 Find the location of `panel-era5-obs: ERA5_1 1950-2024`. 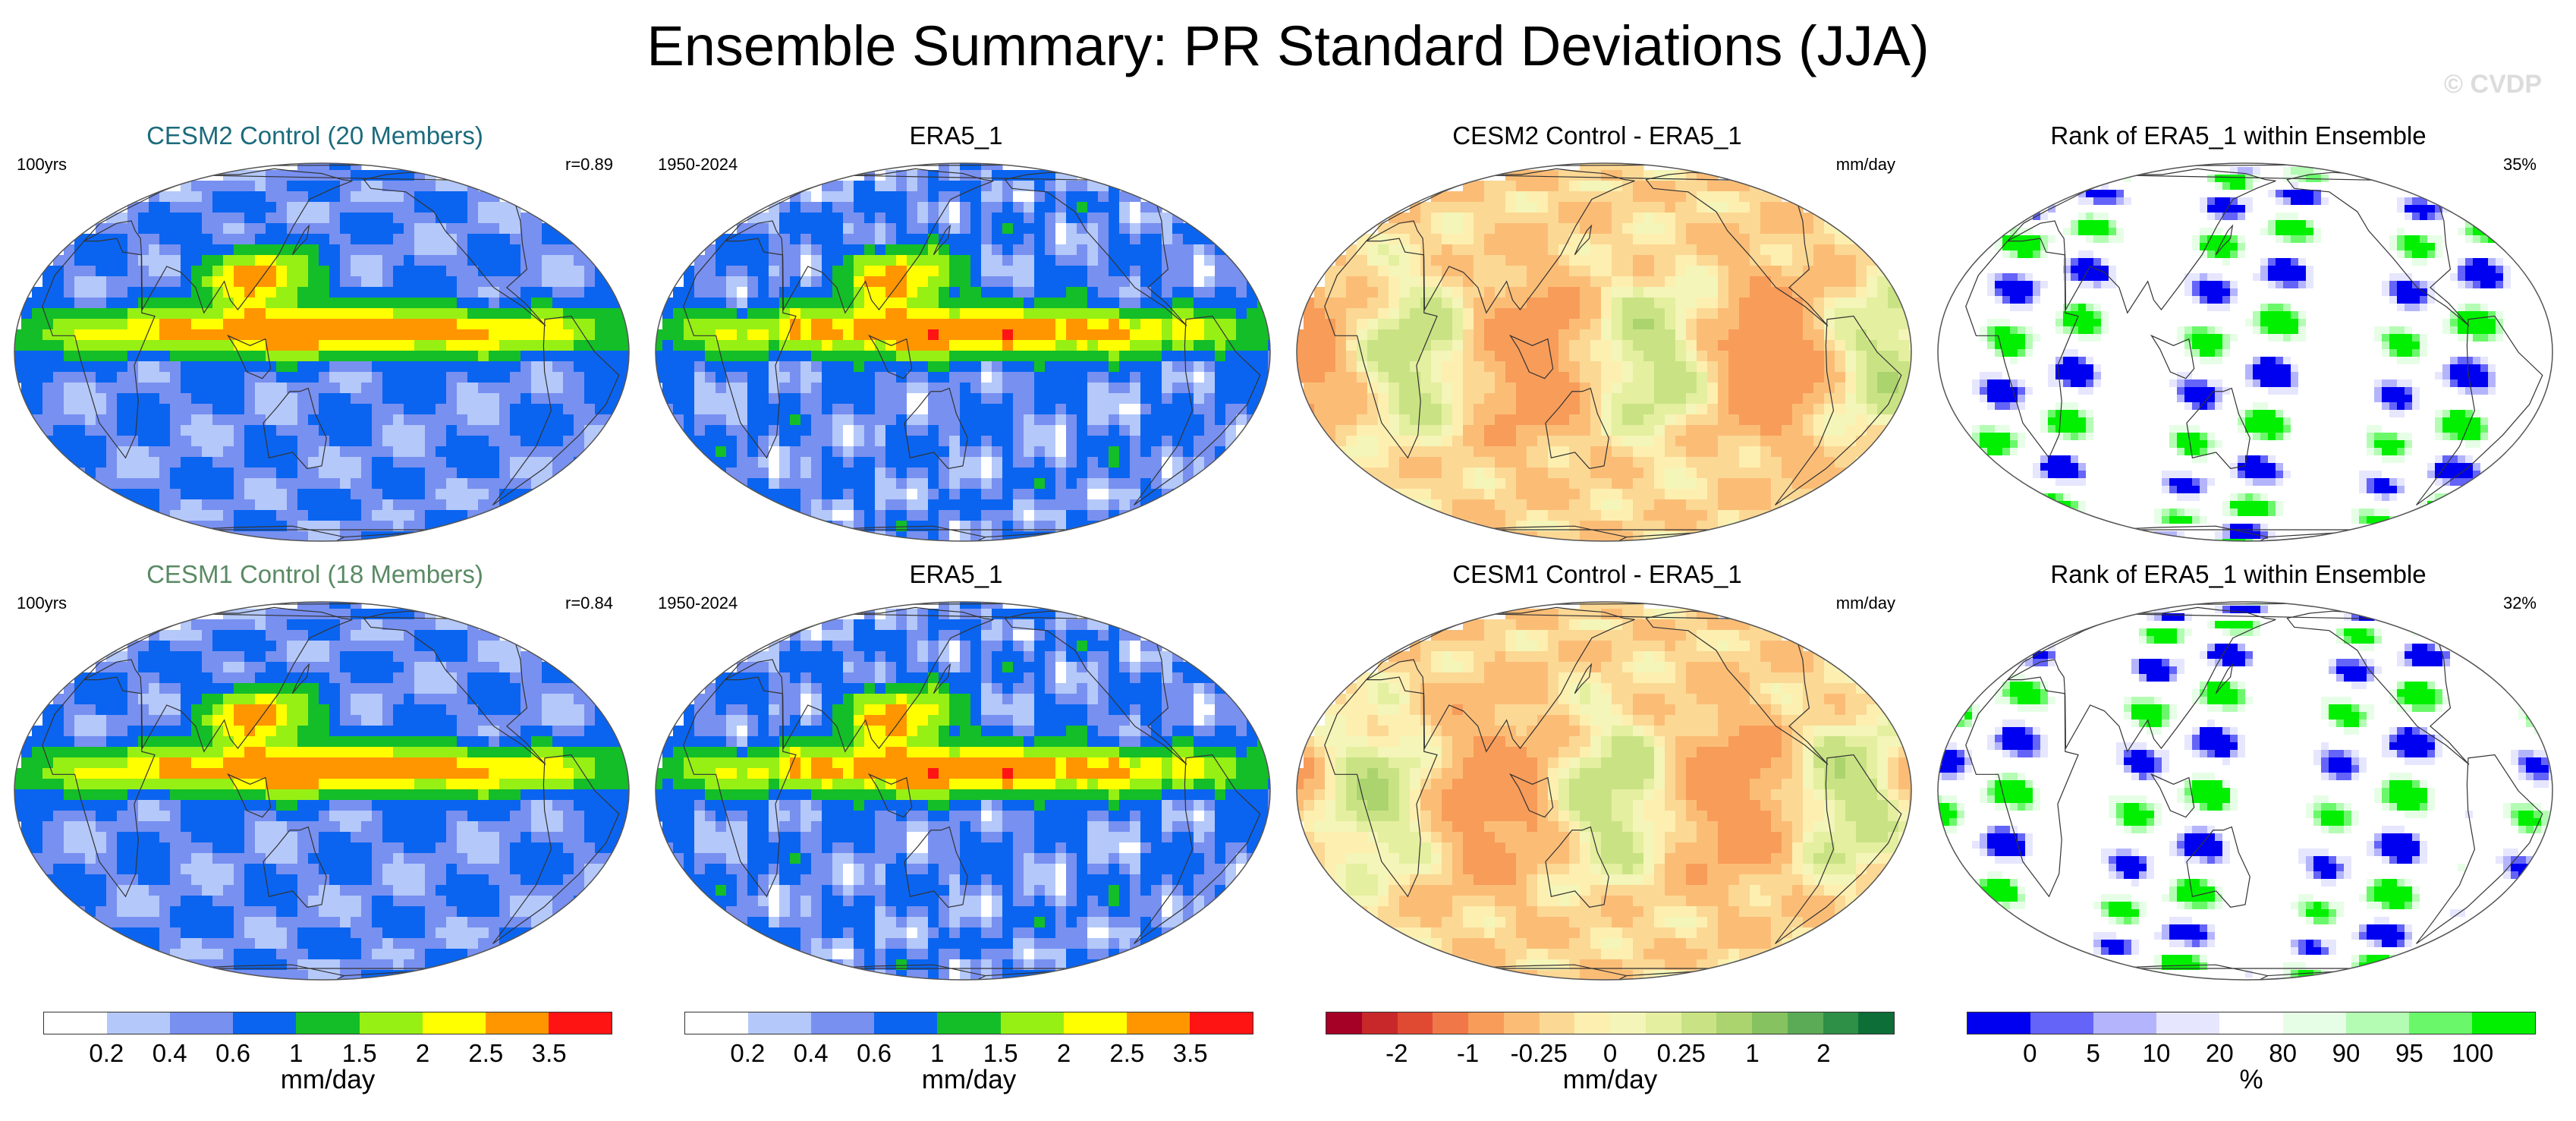

panel-era5-obs: ERA5_1 1950-2024 is located at coordinates (956, 333).